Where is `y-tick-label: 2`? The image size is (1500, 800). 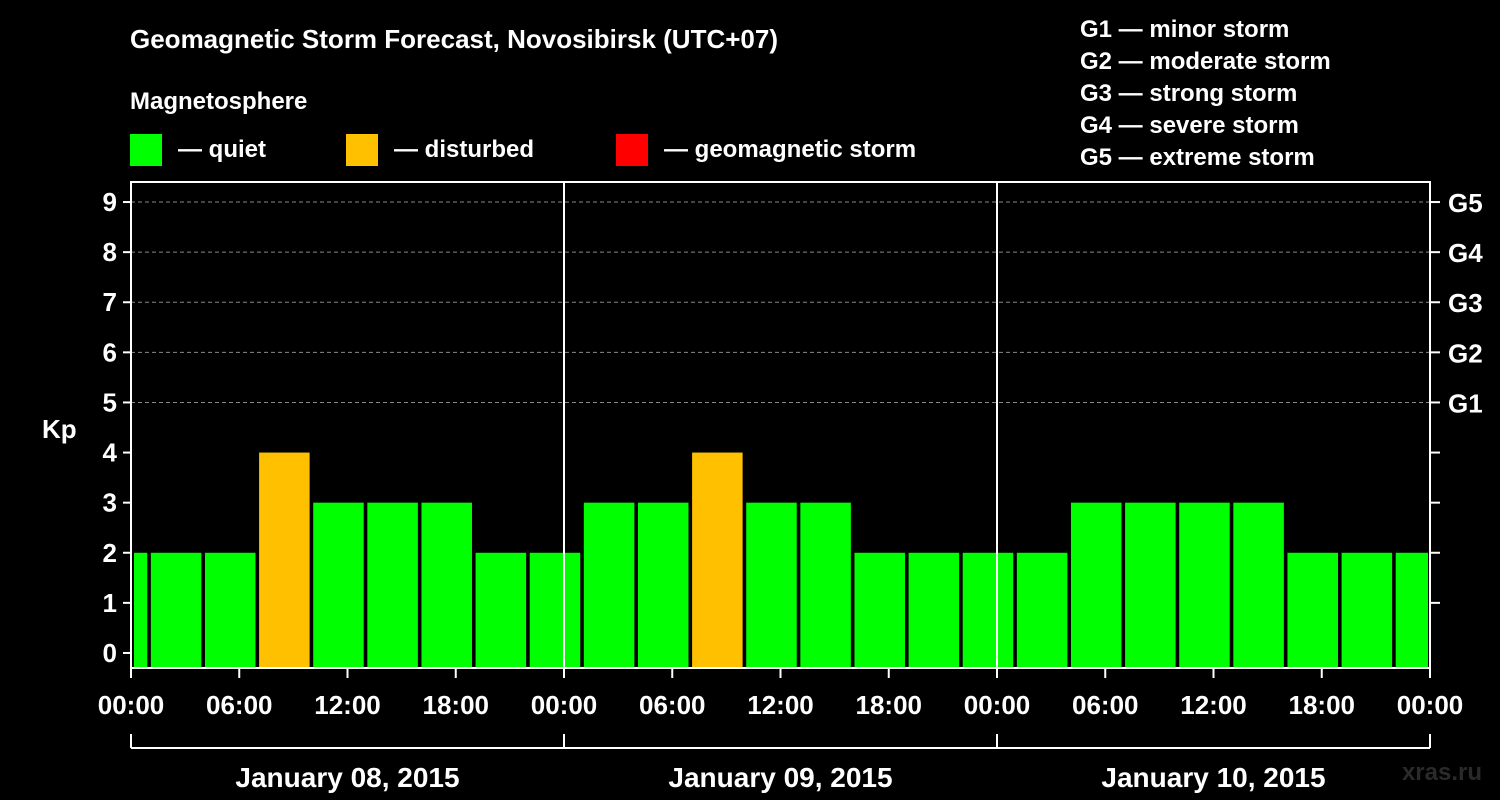 y-tick-label: 2 is located at coordinates (110, 553).